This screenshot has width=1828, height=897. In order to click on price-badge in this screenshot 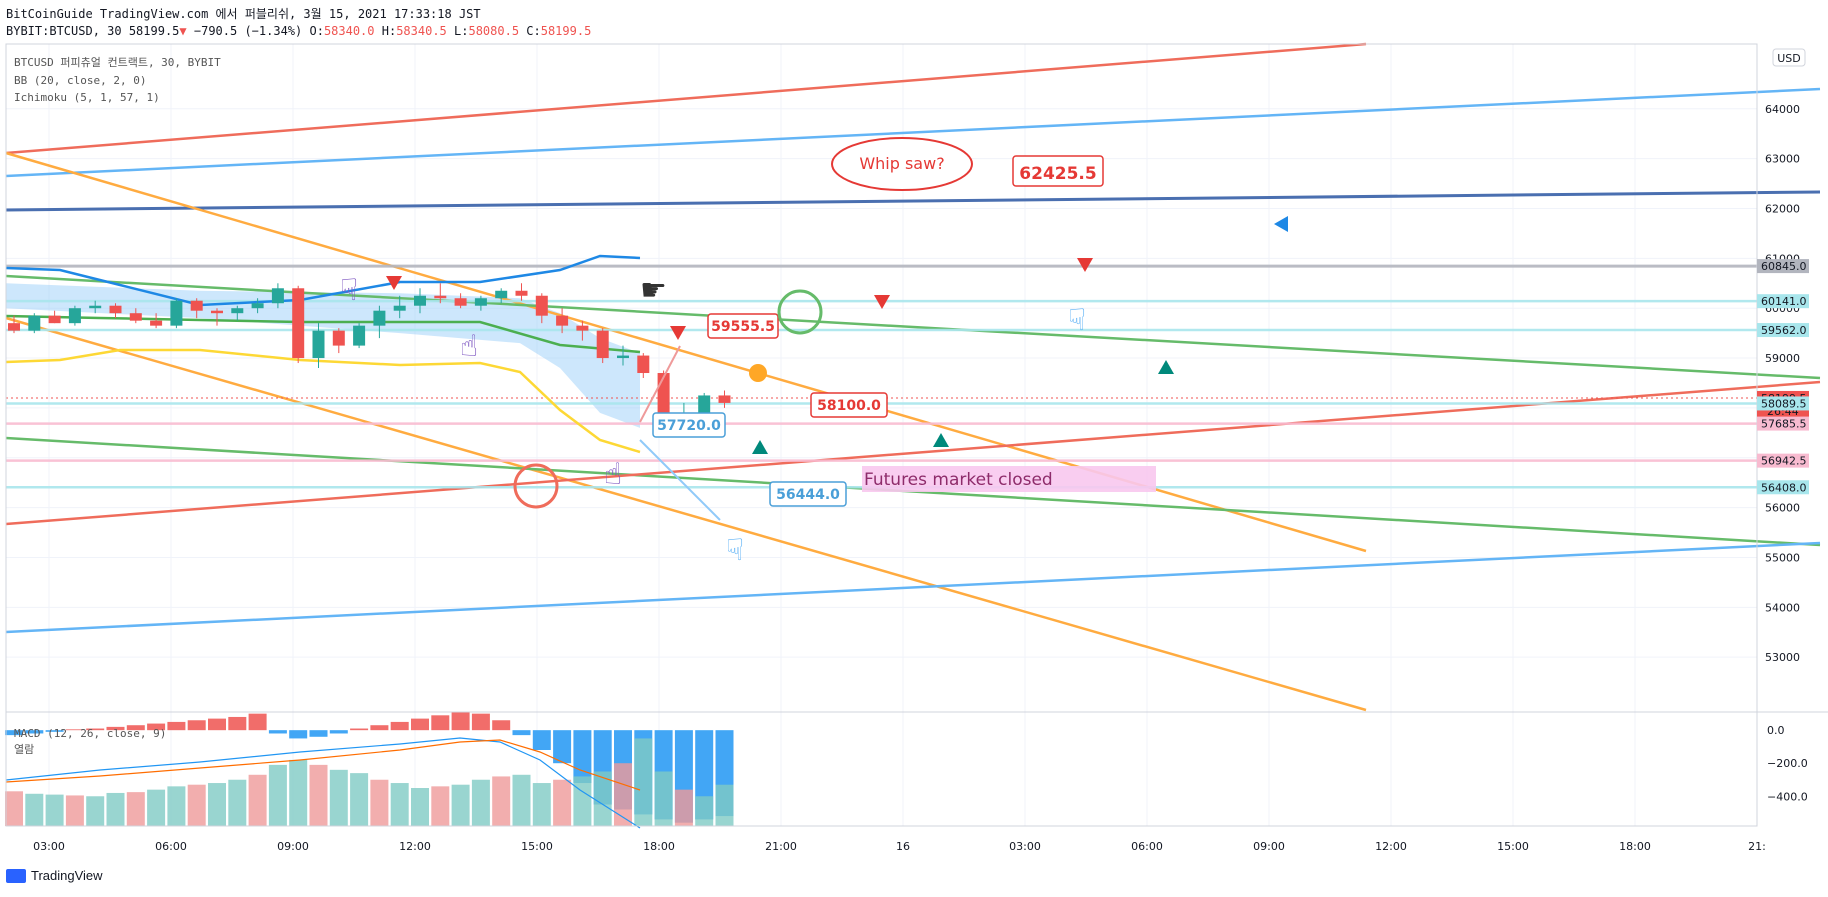, I will do `click(1783, 487)`.